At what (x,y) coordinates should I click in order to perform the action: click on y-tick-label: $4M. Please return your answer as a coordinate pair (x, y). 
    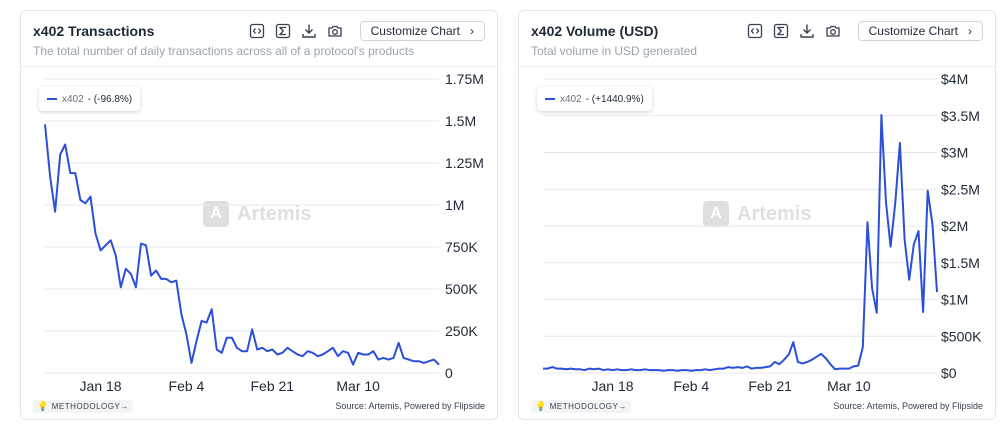
    Looking at the image, I should click on (954, 79).